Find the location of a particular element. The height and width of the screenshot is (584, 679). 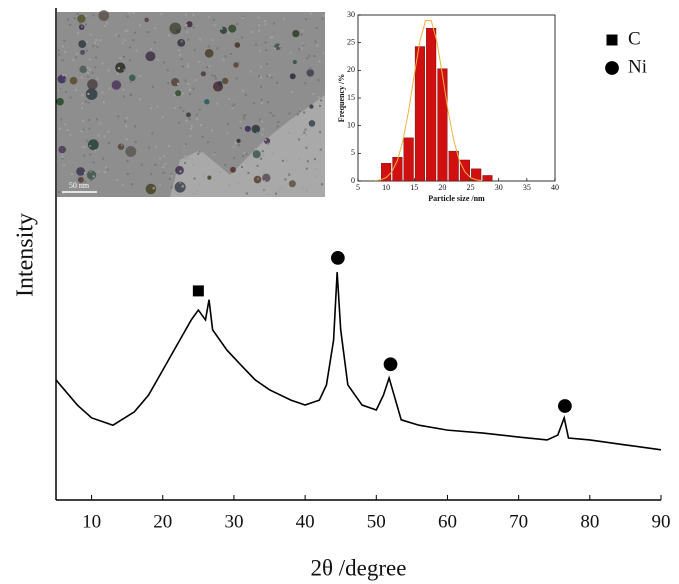

bar is located at coordinates (442, 125).